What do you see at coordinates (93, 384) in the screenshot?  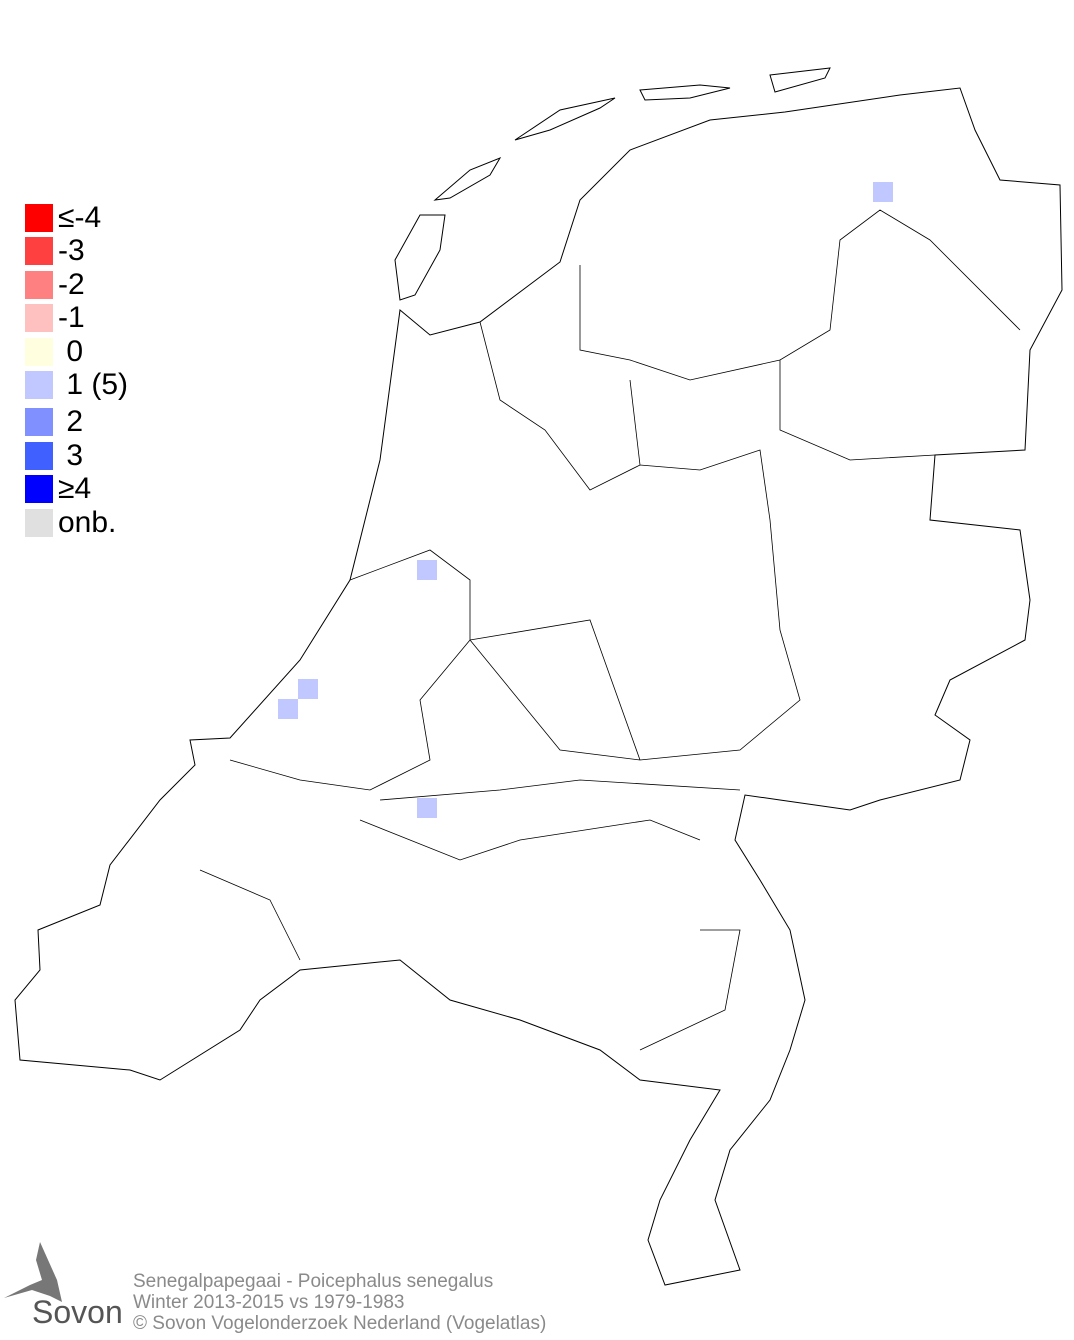 I see `legend-label: 1 (5)` at bounding box center [93, 384].